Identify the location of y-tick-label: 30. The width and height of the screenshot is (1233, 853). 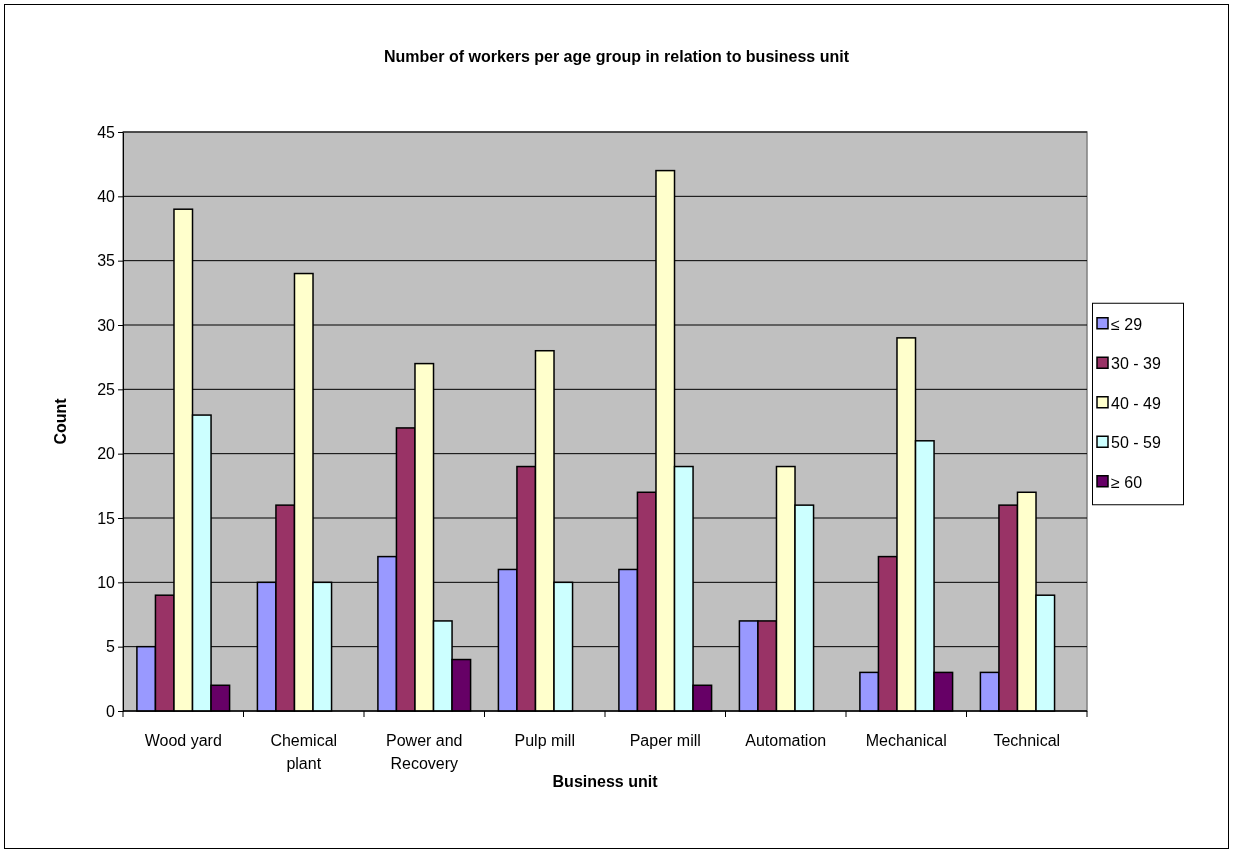
(106, 325).